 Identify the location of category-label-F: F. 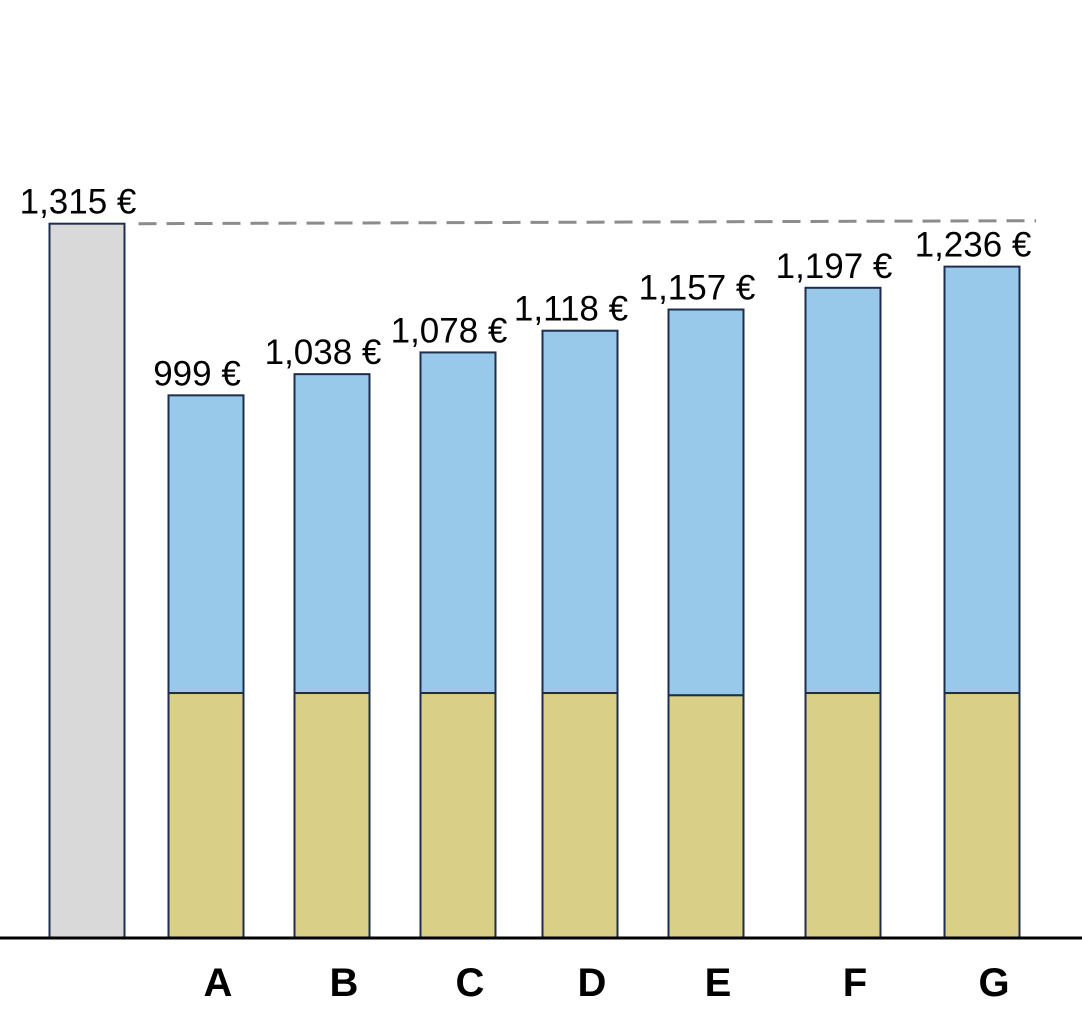
(855, 983).